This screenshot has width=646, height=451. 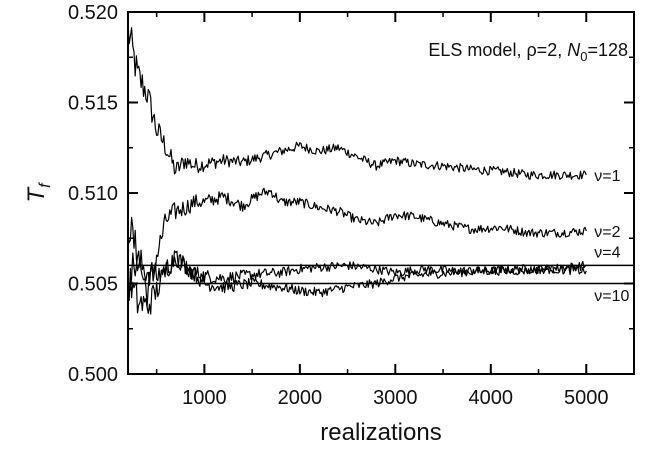 I want to click on annotation-prefix: ELS model, ρ=2,, so click(x=497, y=50).